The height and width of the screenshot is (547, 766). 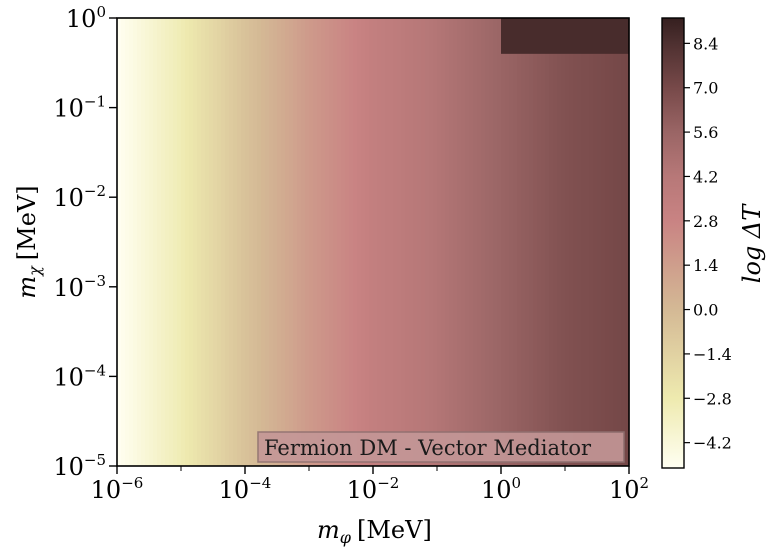 I want to click on y-tick-label: 10⁻⁵, so click(x=79, y=466).